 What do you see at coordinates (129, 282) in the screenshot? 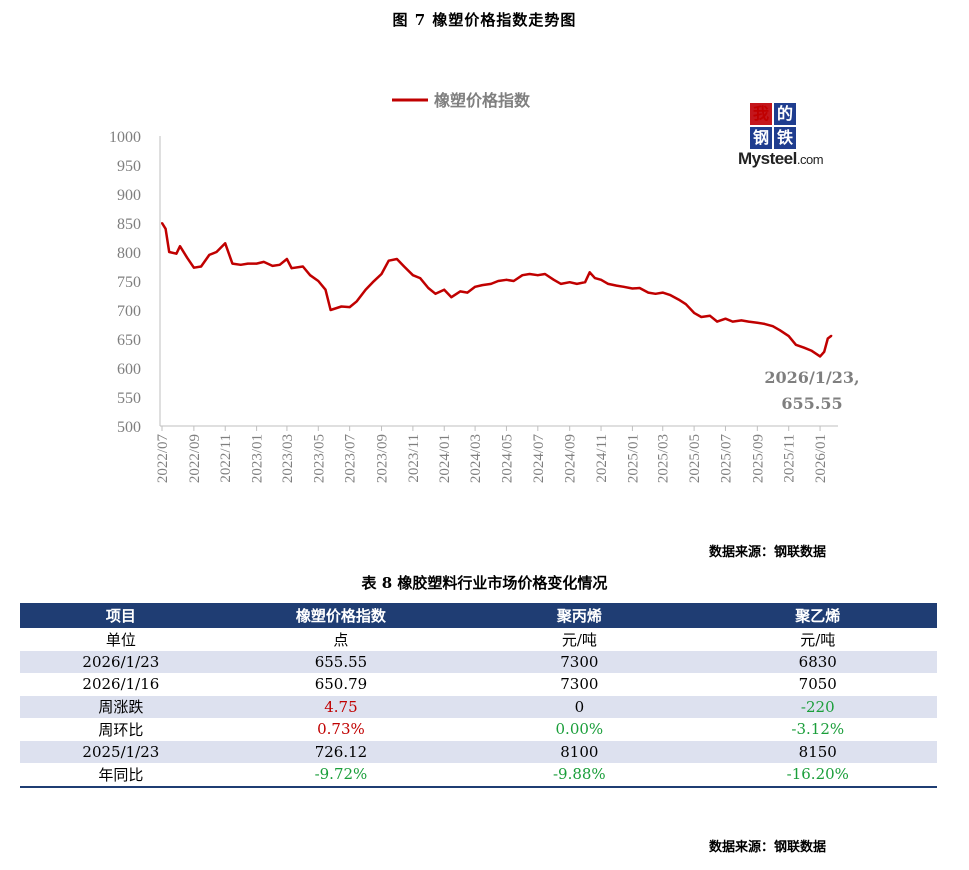
I see `y-tick-label: 750` at bounding box center [129, 282].